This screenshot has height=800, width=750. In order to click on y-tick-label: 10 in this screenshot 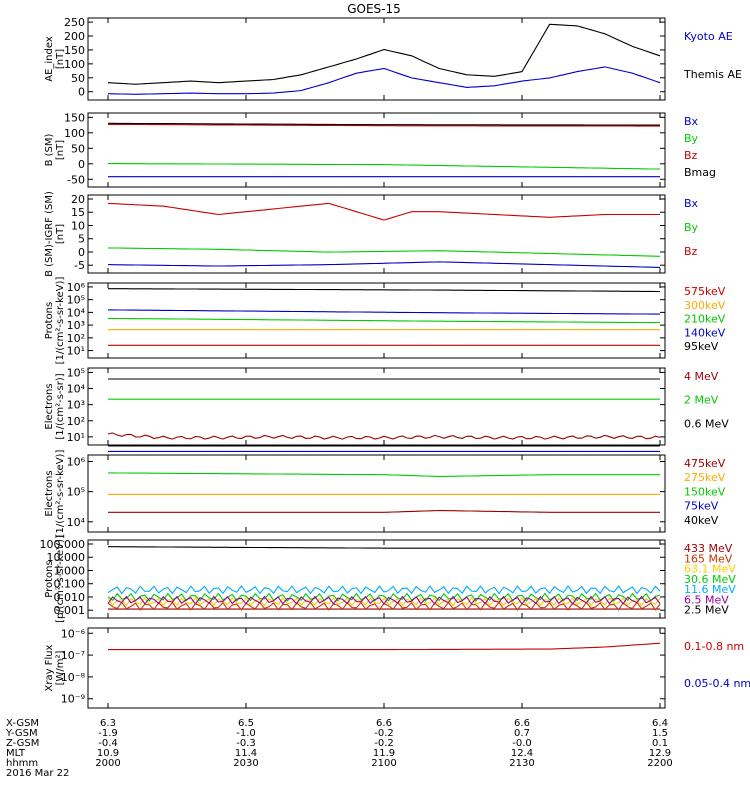, I will do `click(78, 225)`.